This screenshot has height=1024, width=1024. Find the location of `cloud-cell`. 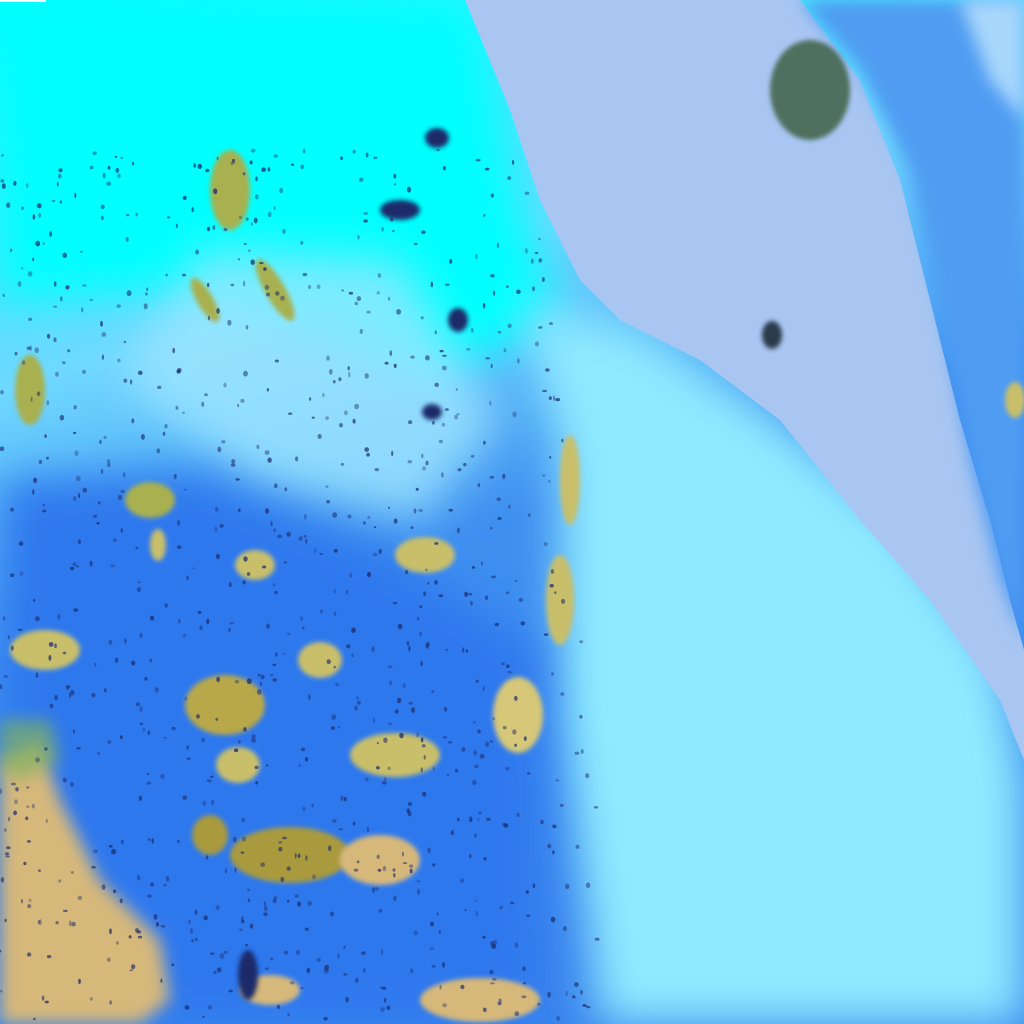

cloud-cell is located at coordinates (230, 190).